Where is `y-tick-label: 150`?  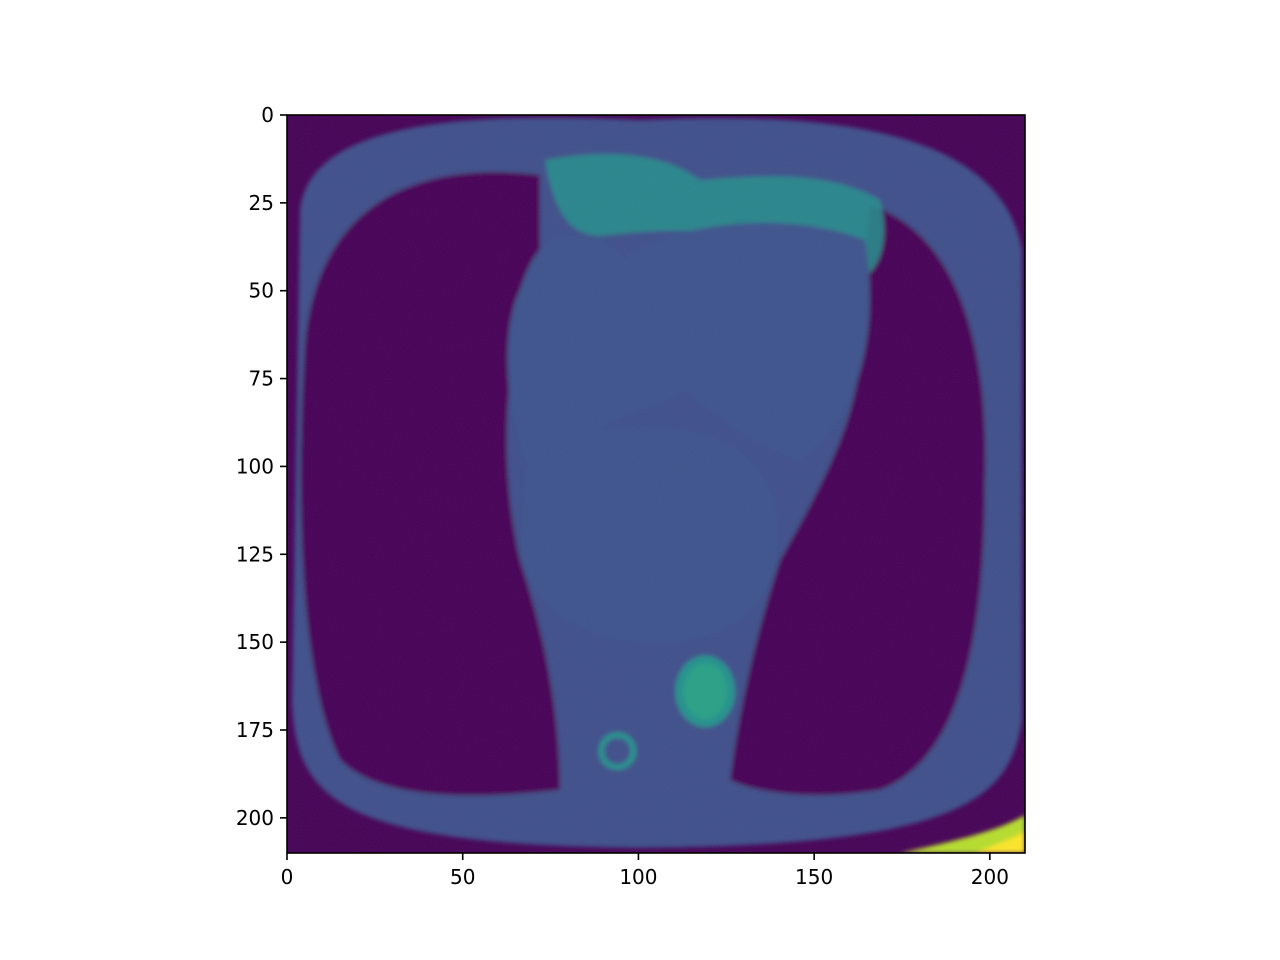 y-tick-label: 150 is located at coordinates (255, 642).